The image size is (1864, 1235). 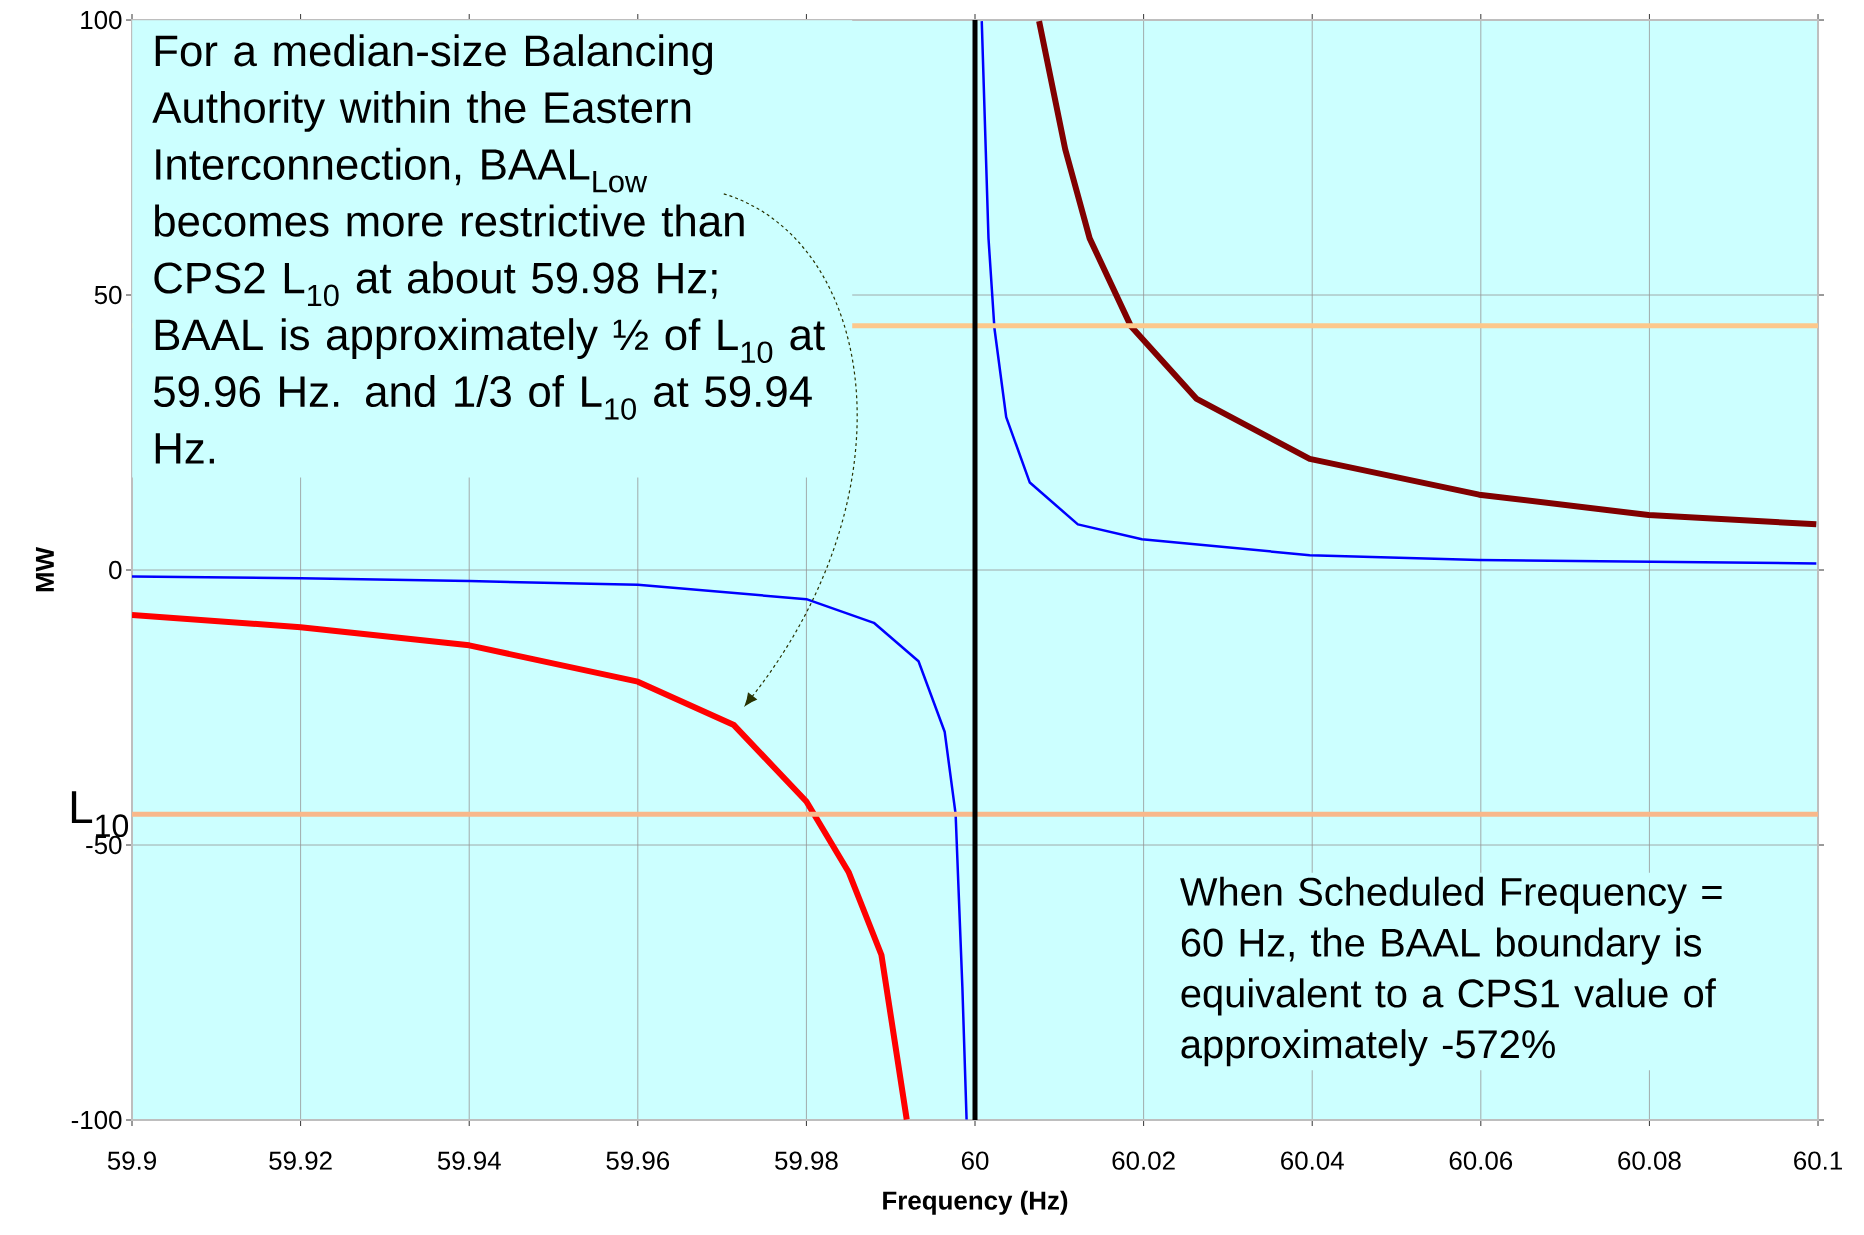 What do you see at coordinates (96, 1120) in the screenshot?
I see `y-tick-label: -100` at bounding box center [96, 1120].